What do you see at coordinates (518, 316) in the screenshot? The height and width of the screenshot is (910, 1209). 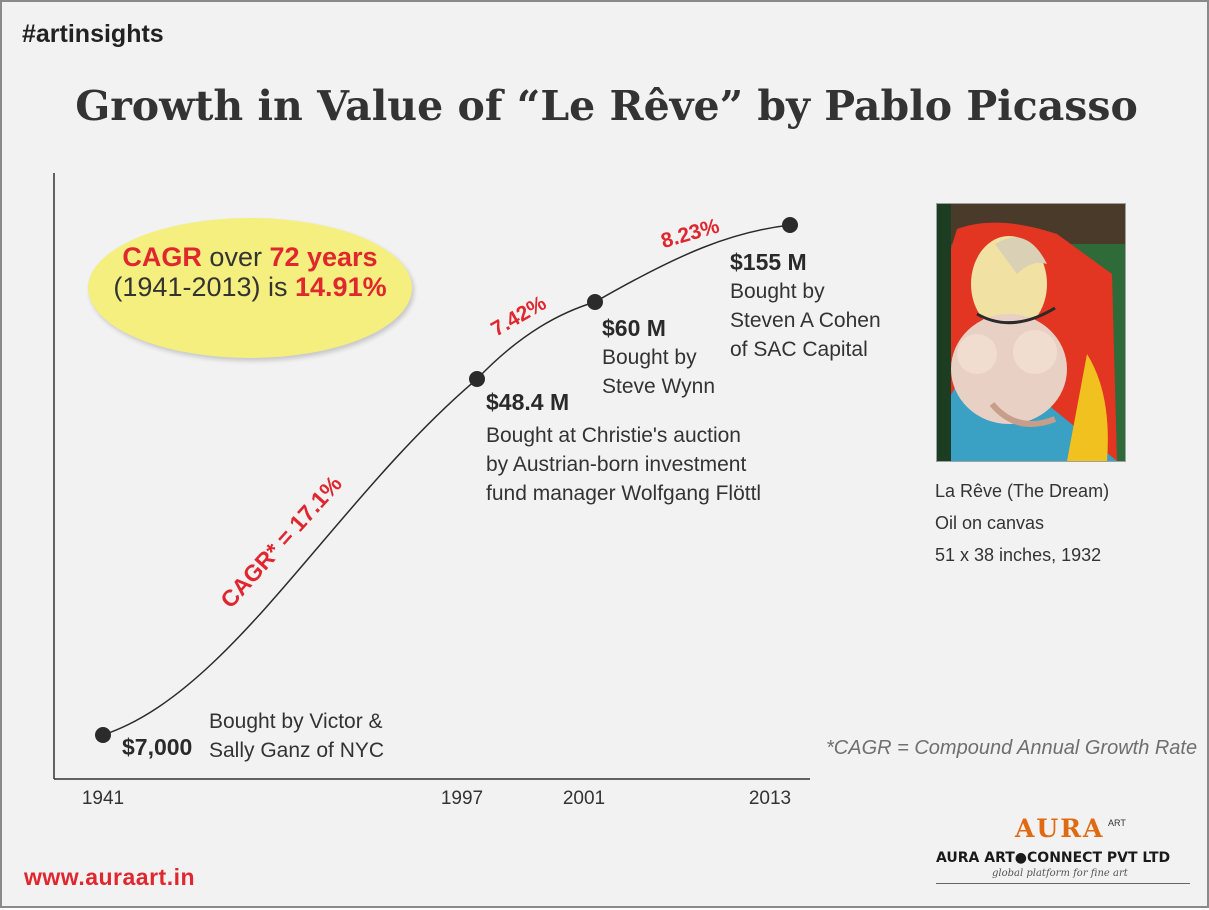 I see `segment-rate-label-1: 7.42%` at bounding box center [518, 316].